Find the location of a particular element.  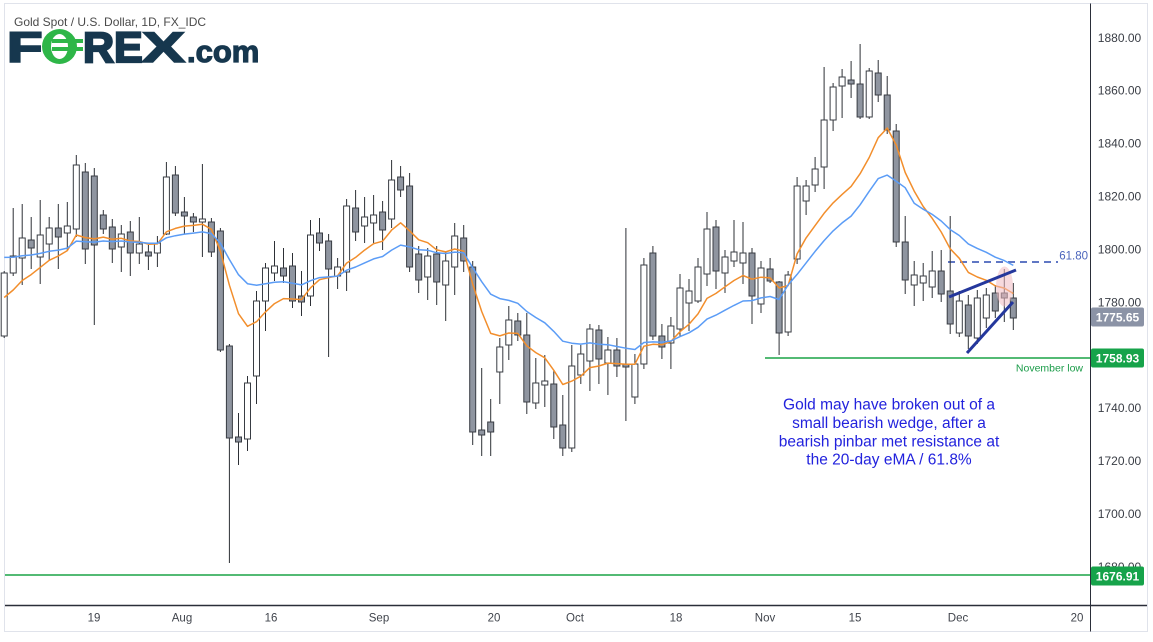

svg-text: small bearish wedge, after a is located at coordinates (889, 423).